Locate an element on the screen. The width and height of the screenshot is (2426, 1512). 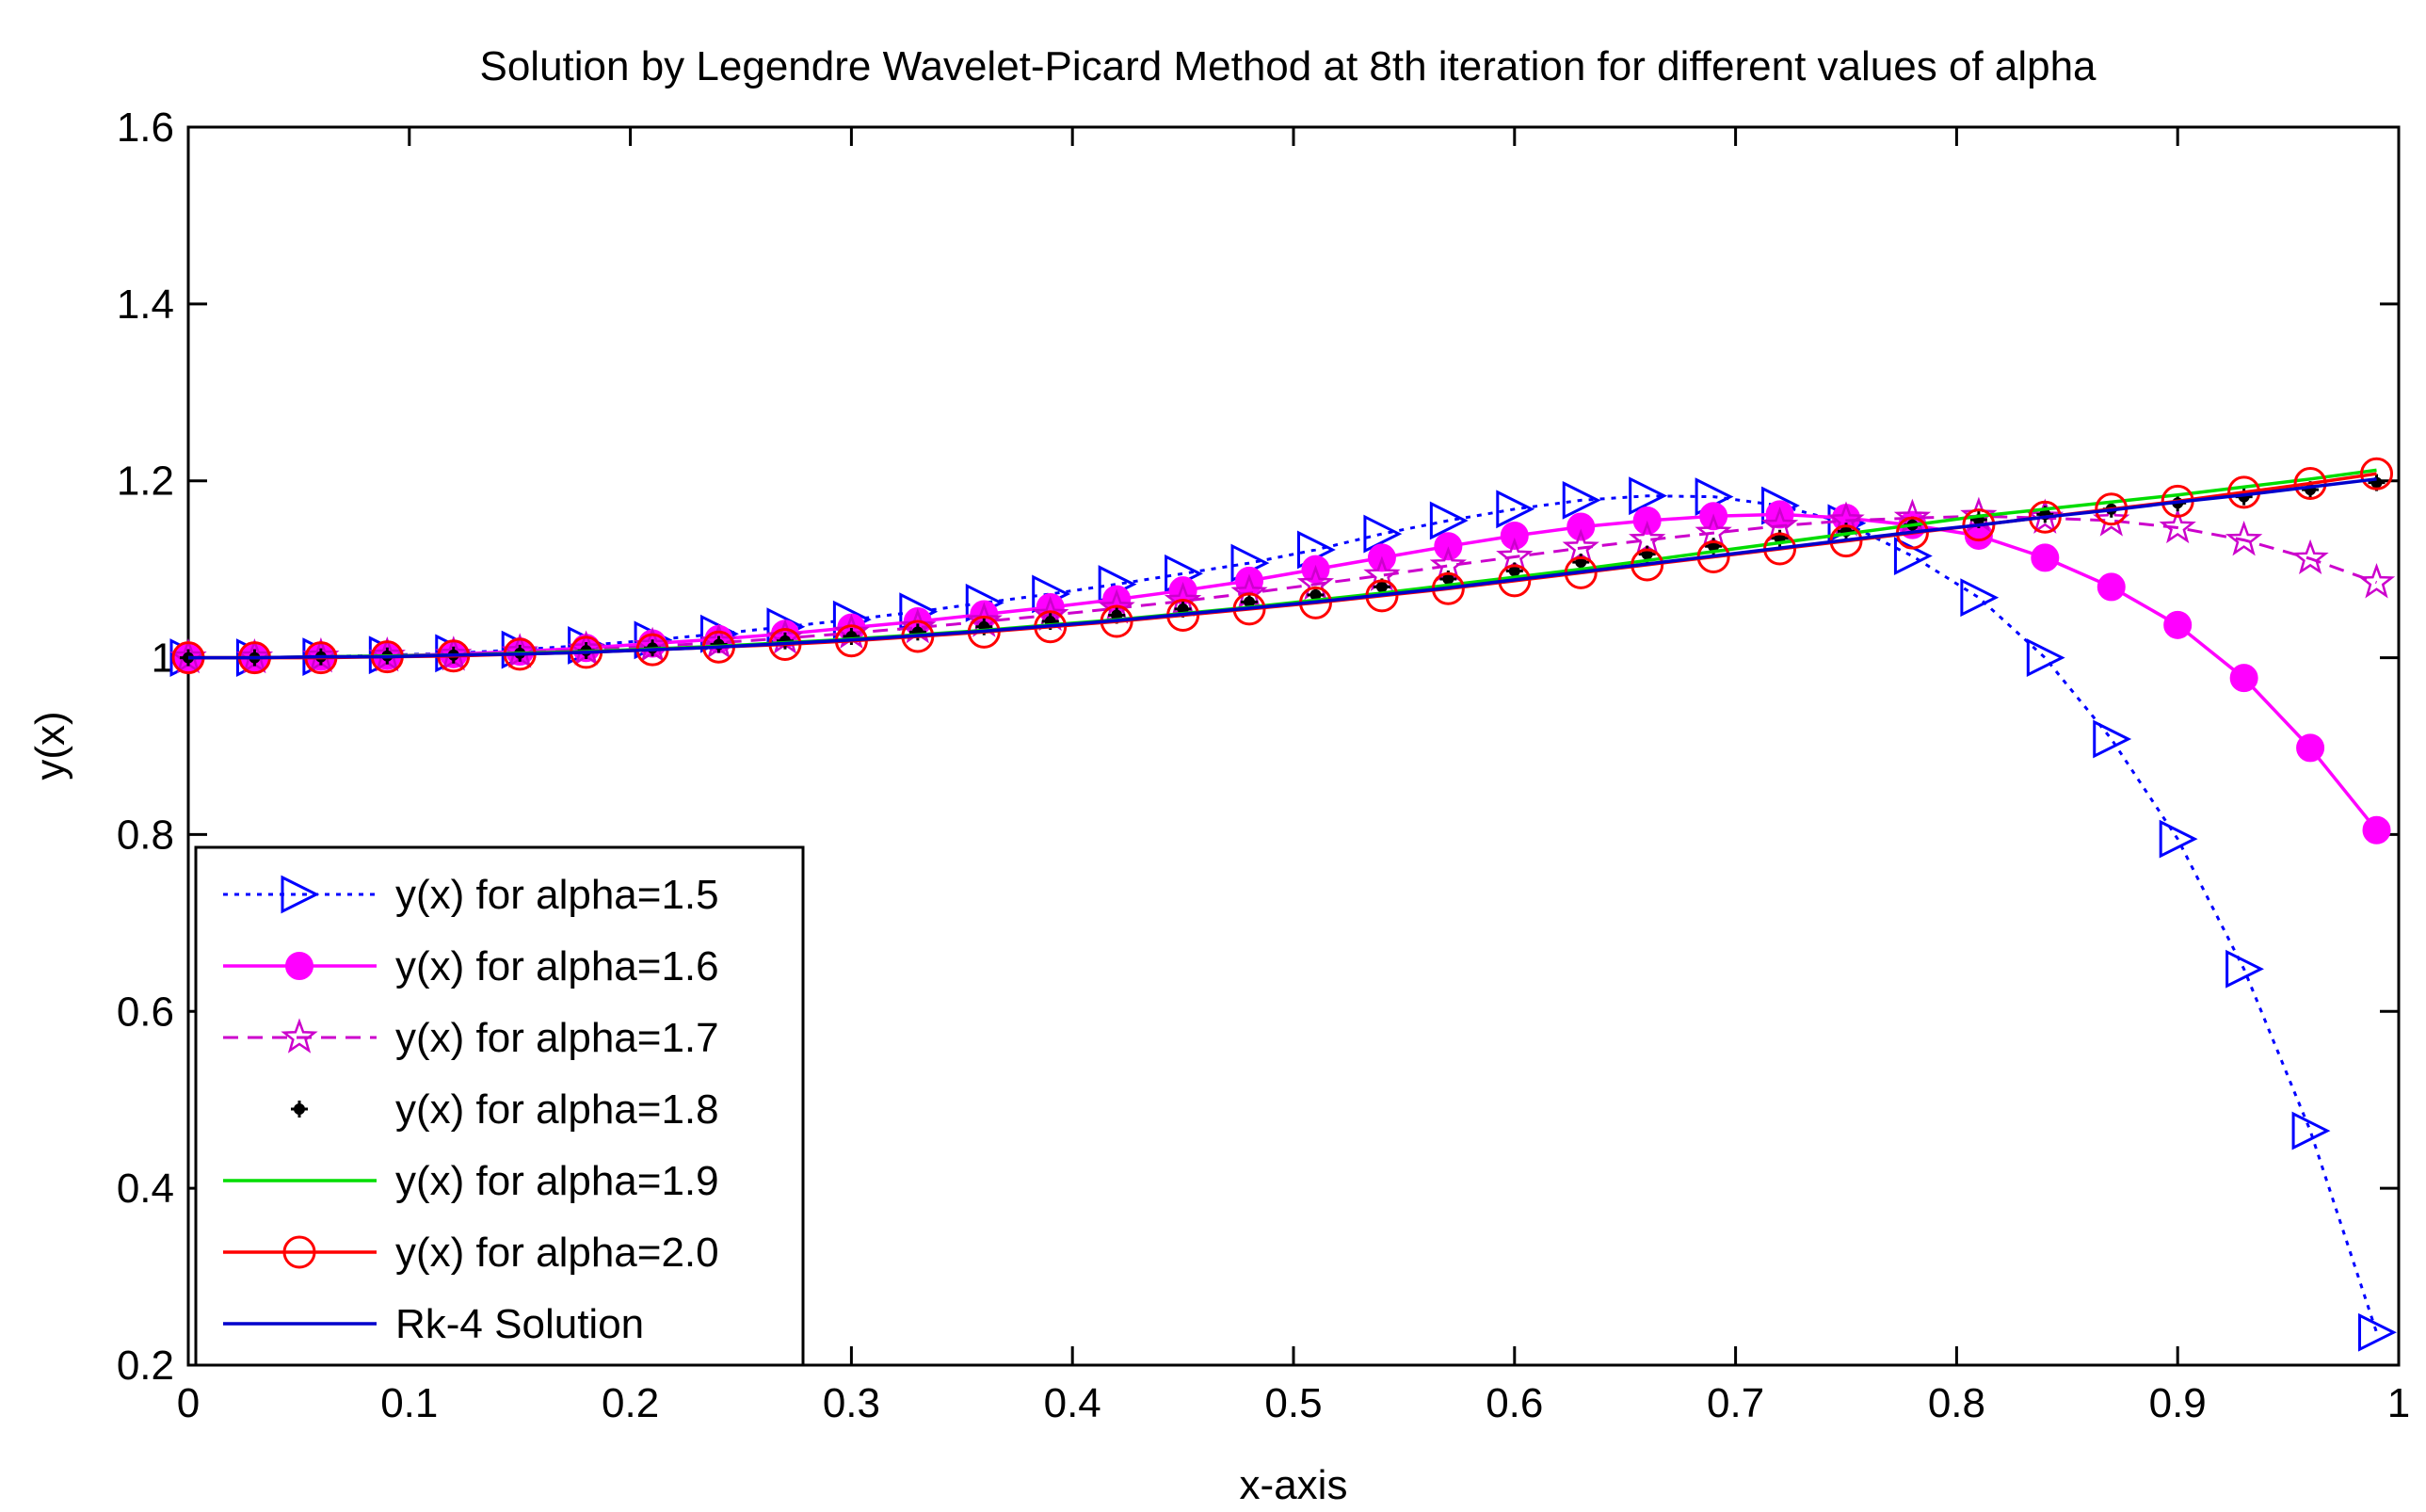
y-tick-label: 0.6 is located at coordinates (145, 1012).